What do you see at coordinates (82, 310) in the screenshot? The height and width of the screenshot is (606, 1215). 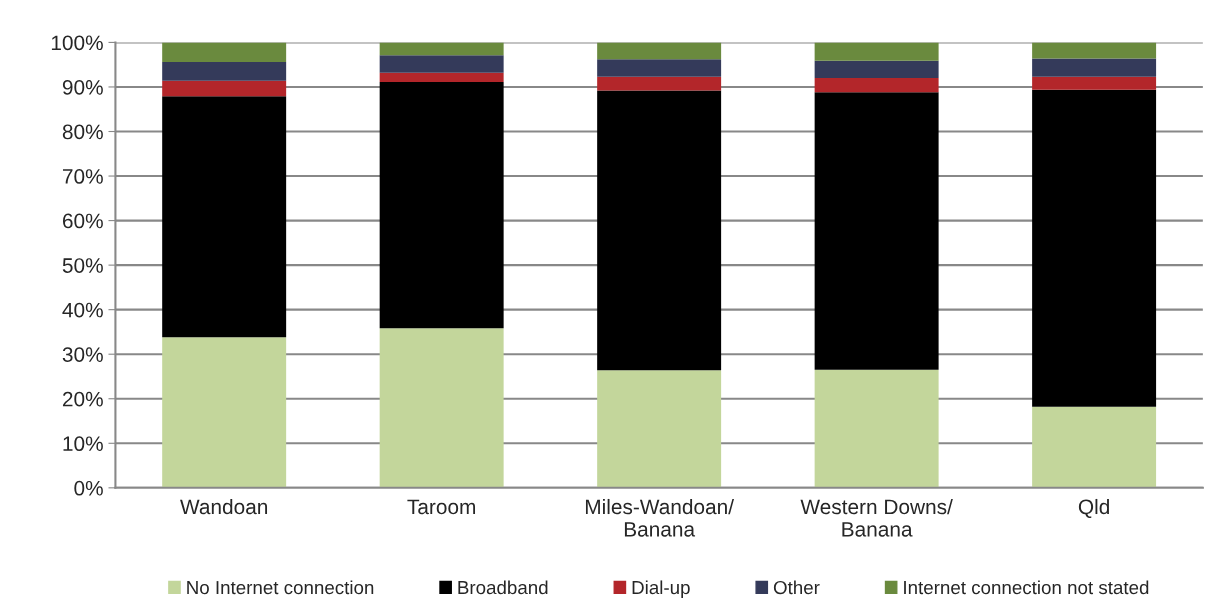 I see `y-tick-label: 40%` at bounding box center [82, 310].